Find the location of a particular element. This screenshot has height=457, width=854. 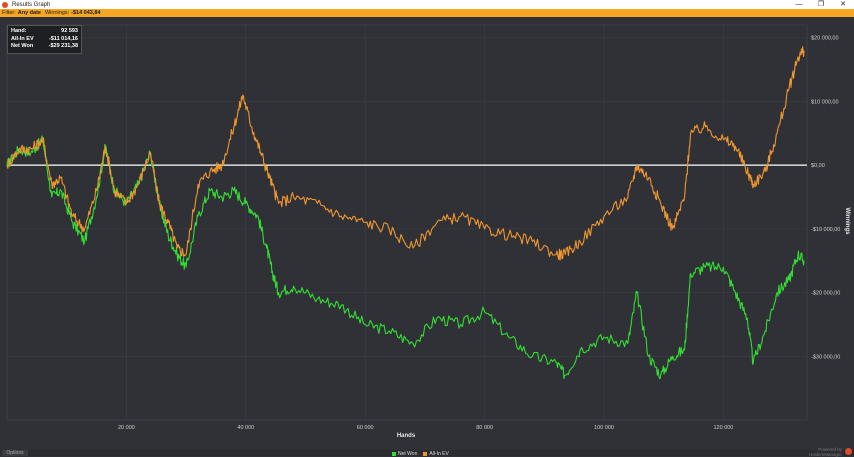

y-tick-label: -$20 000,00 is located at coordinates (825, 294).